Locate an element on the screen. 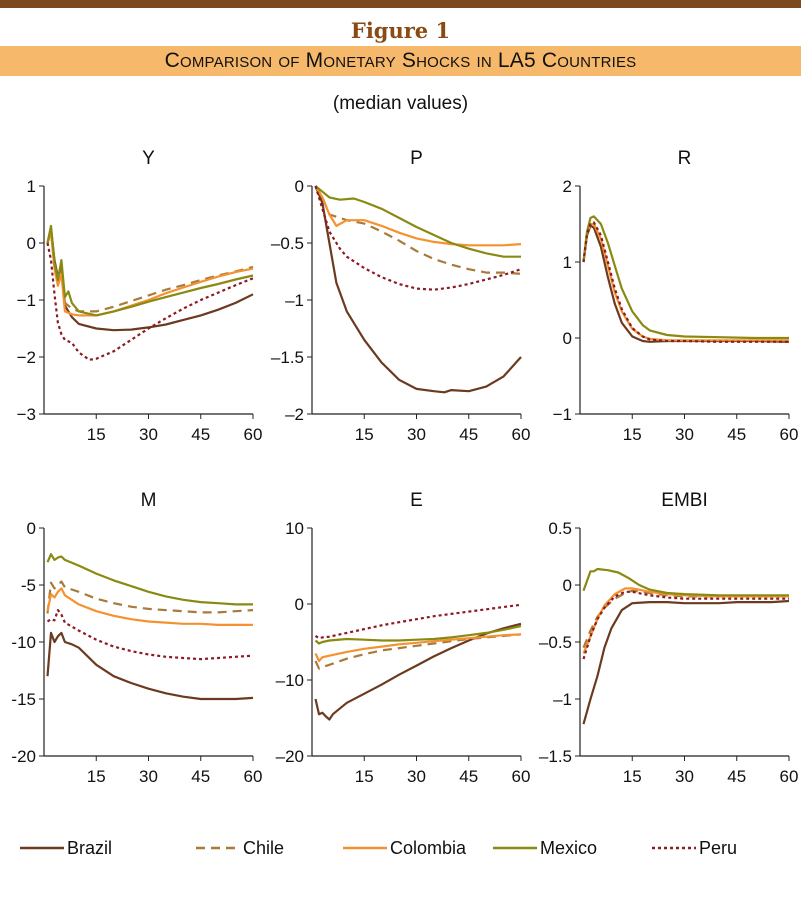 This screenshot has width=801, height=899. chart-title: R is located at coordinates (685, 158).